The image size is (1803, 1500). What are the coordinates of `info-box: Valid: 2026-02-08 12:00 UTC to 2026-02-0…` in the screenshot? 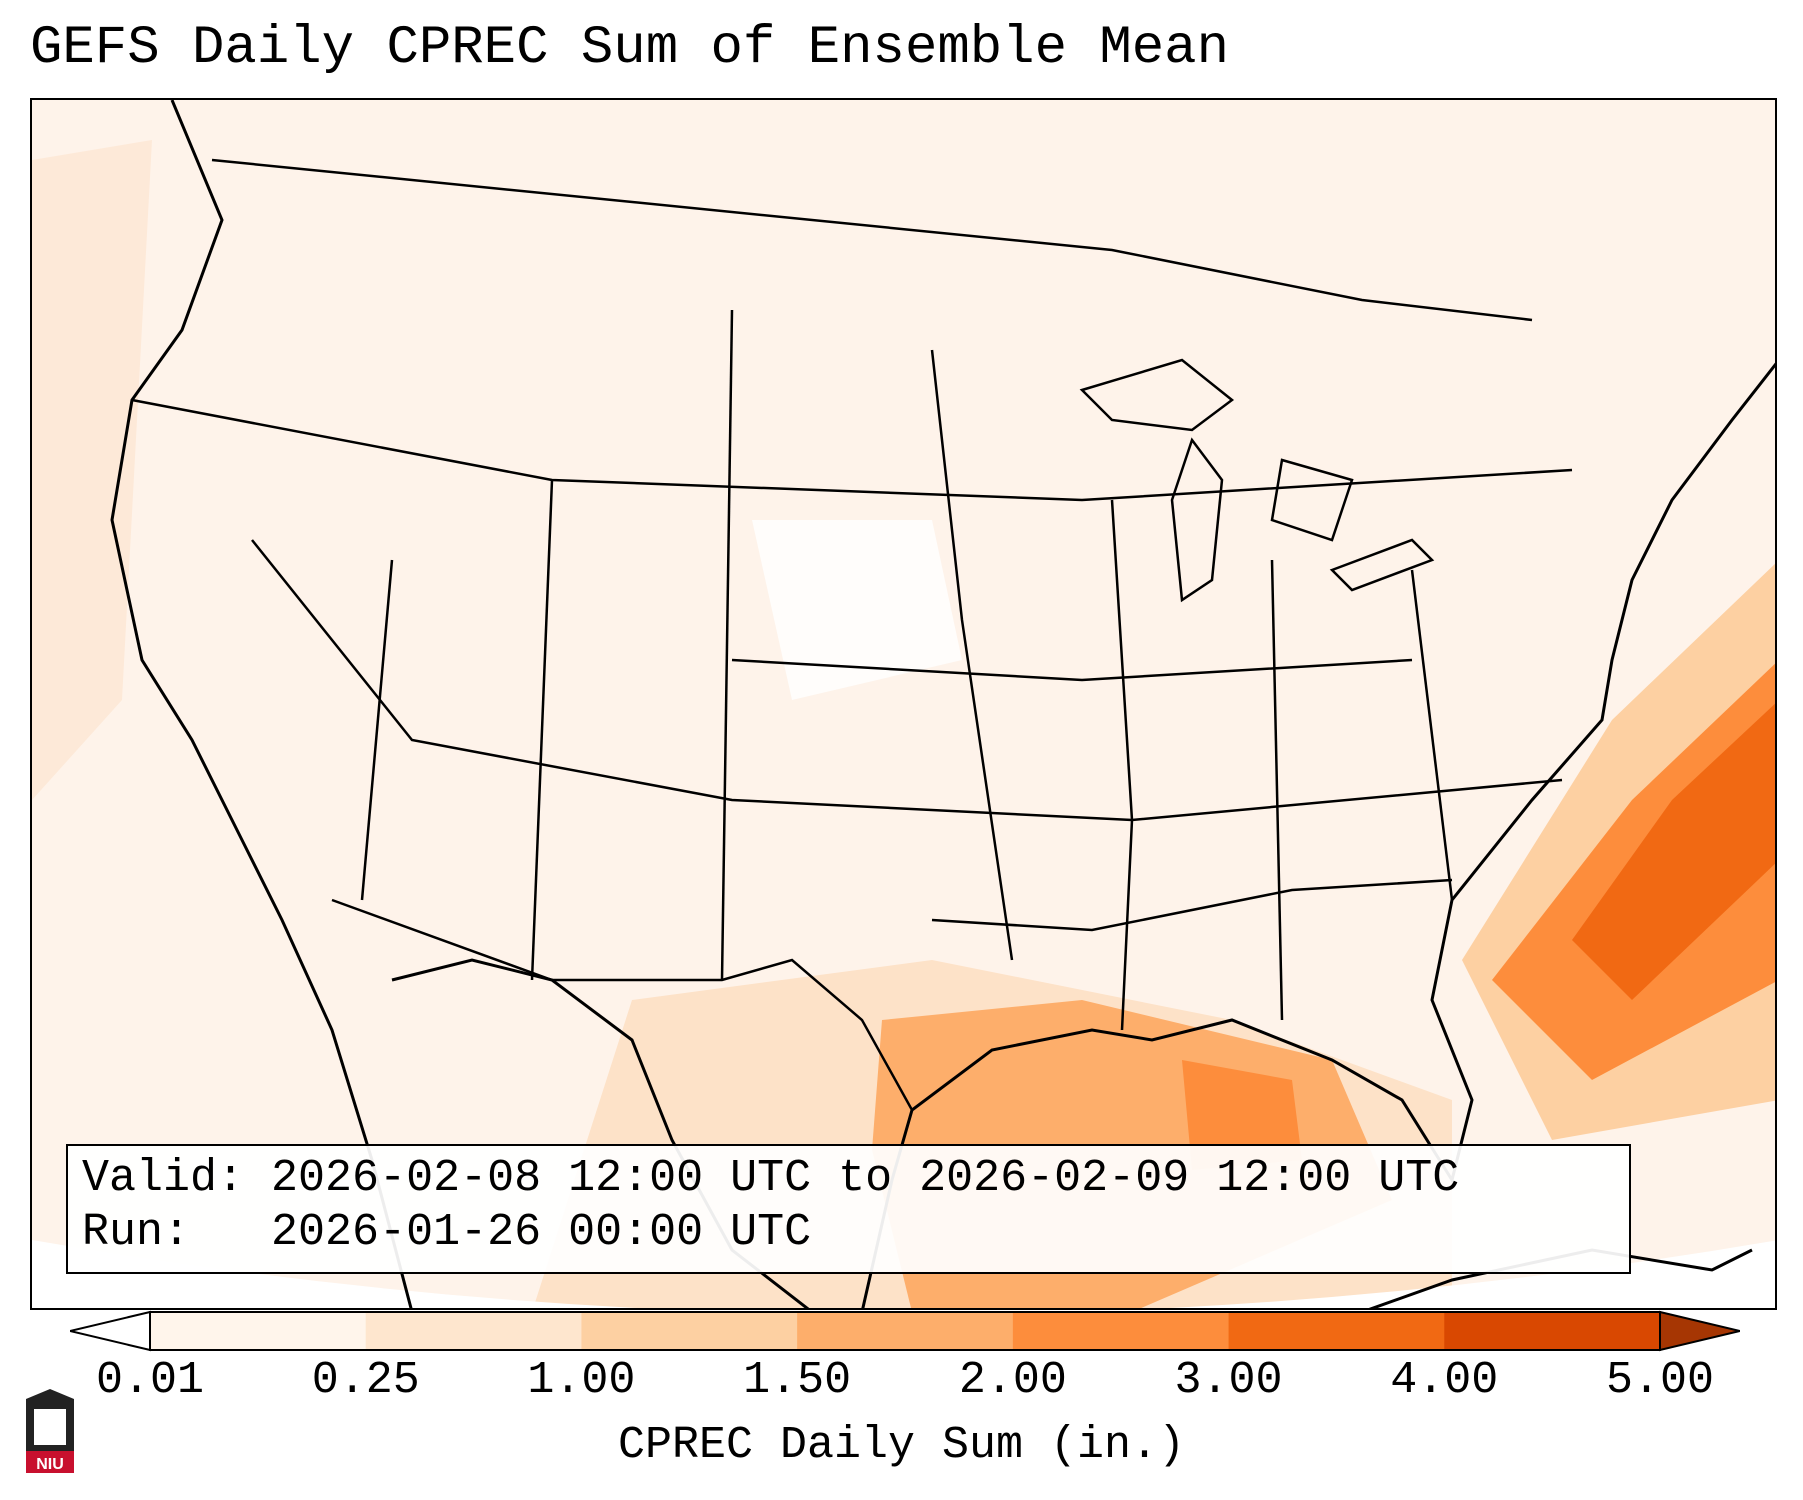 It's located at (848, 1209).